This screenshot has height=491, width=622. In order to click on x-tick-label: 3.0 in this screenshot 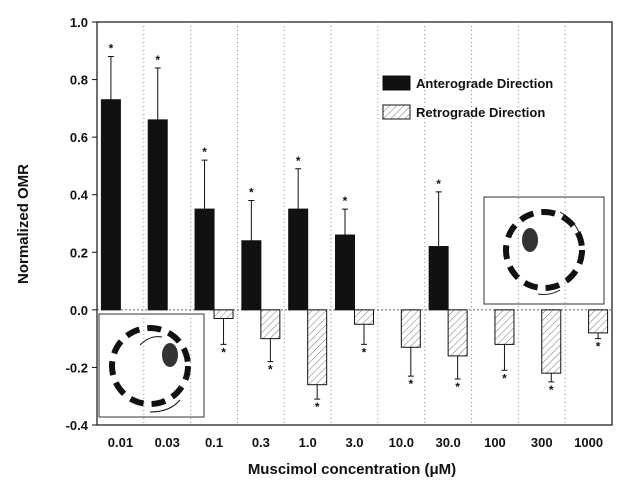, I will do `click(354, 442)`.